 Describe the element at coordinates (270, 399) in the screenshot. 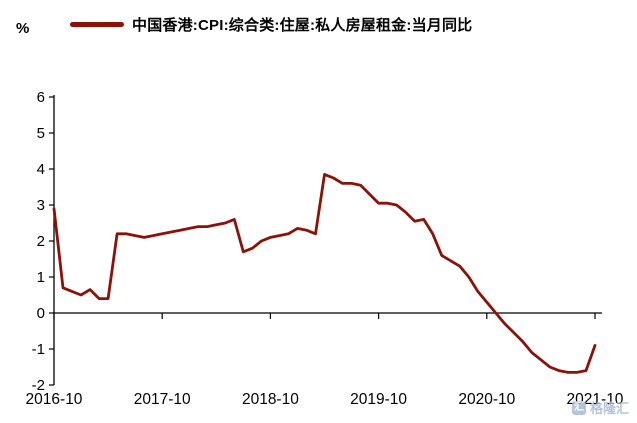

I see `x-tick-label: 2018-10` at that location.